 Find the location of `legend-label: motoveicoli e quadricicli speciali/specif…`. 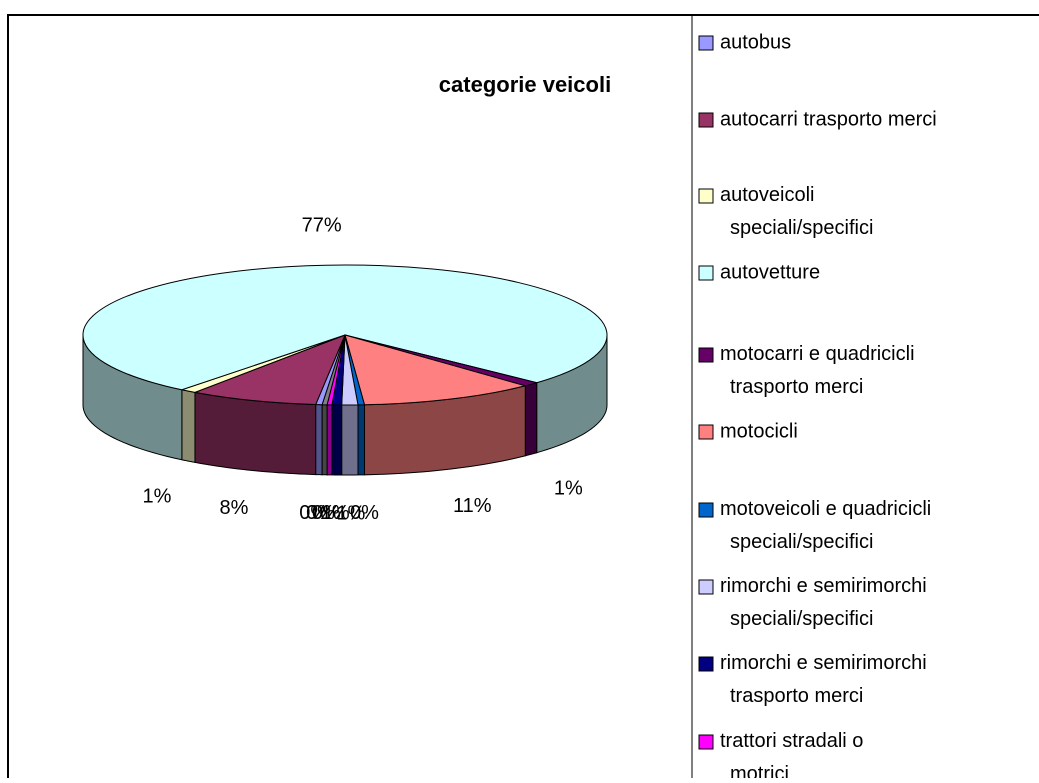

legend-label: motoveicoli e quadricicli speciali/specif… is located at coordinates (825, 525).